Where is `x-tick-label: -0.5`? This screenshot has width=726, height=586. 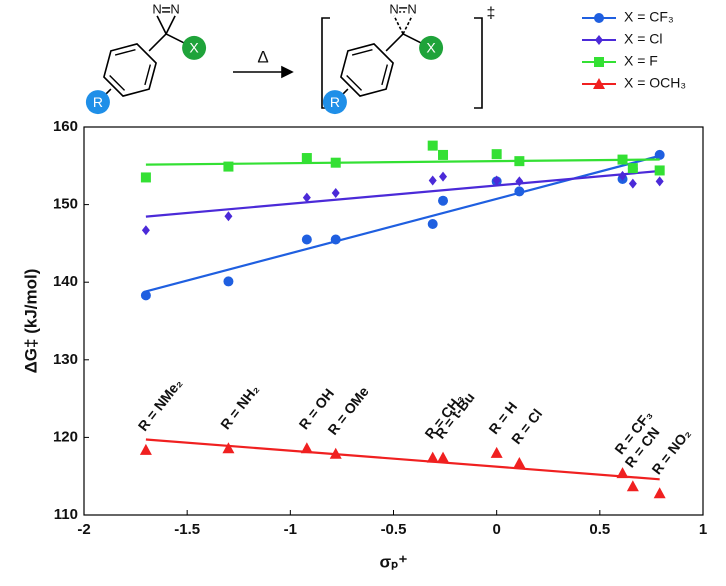 x-tick-label: -0.5 is located at coordinates (394, 529).